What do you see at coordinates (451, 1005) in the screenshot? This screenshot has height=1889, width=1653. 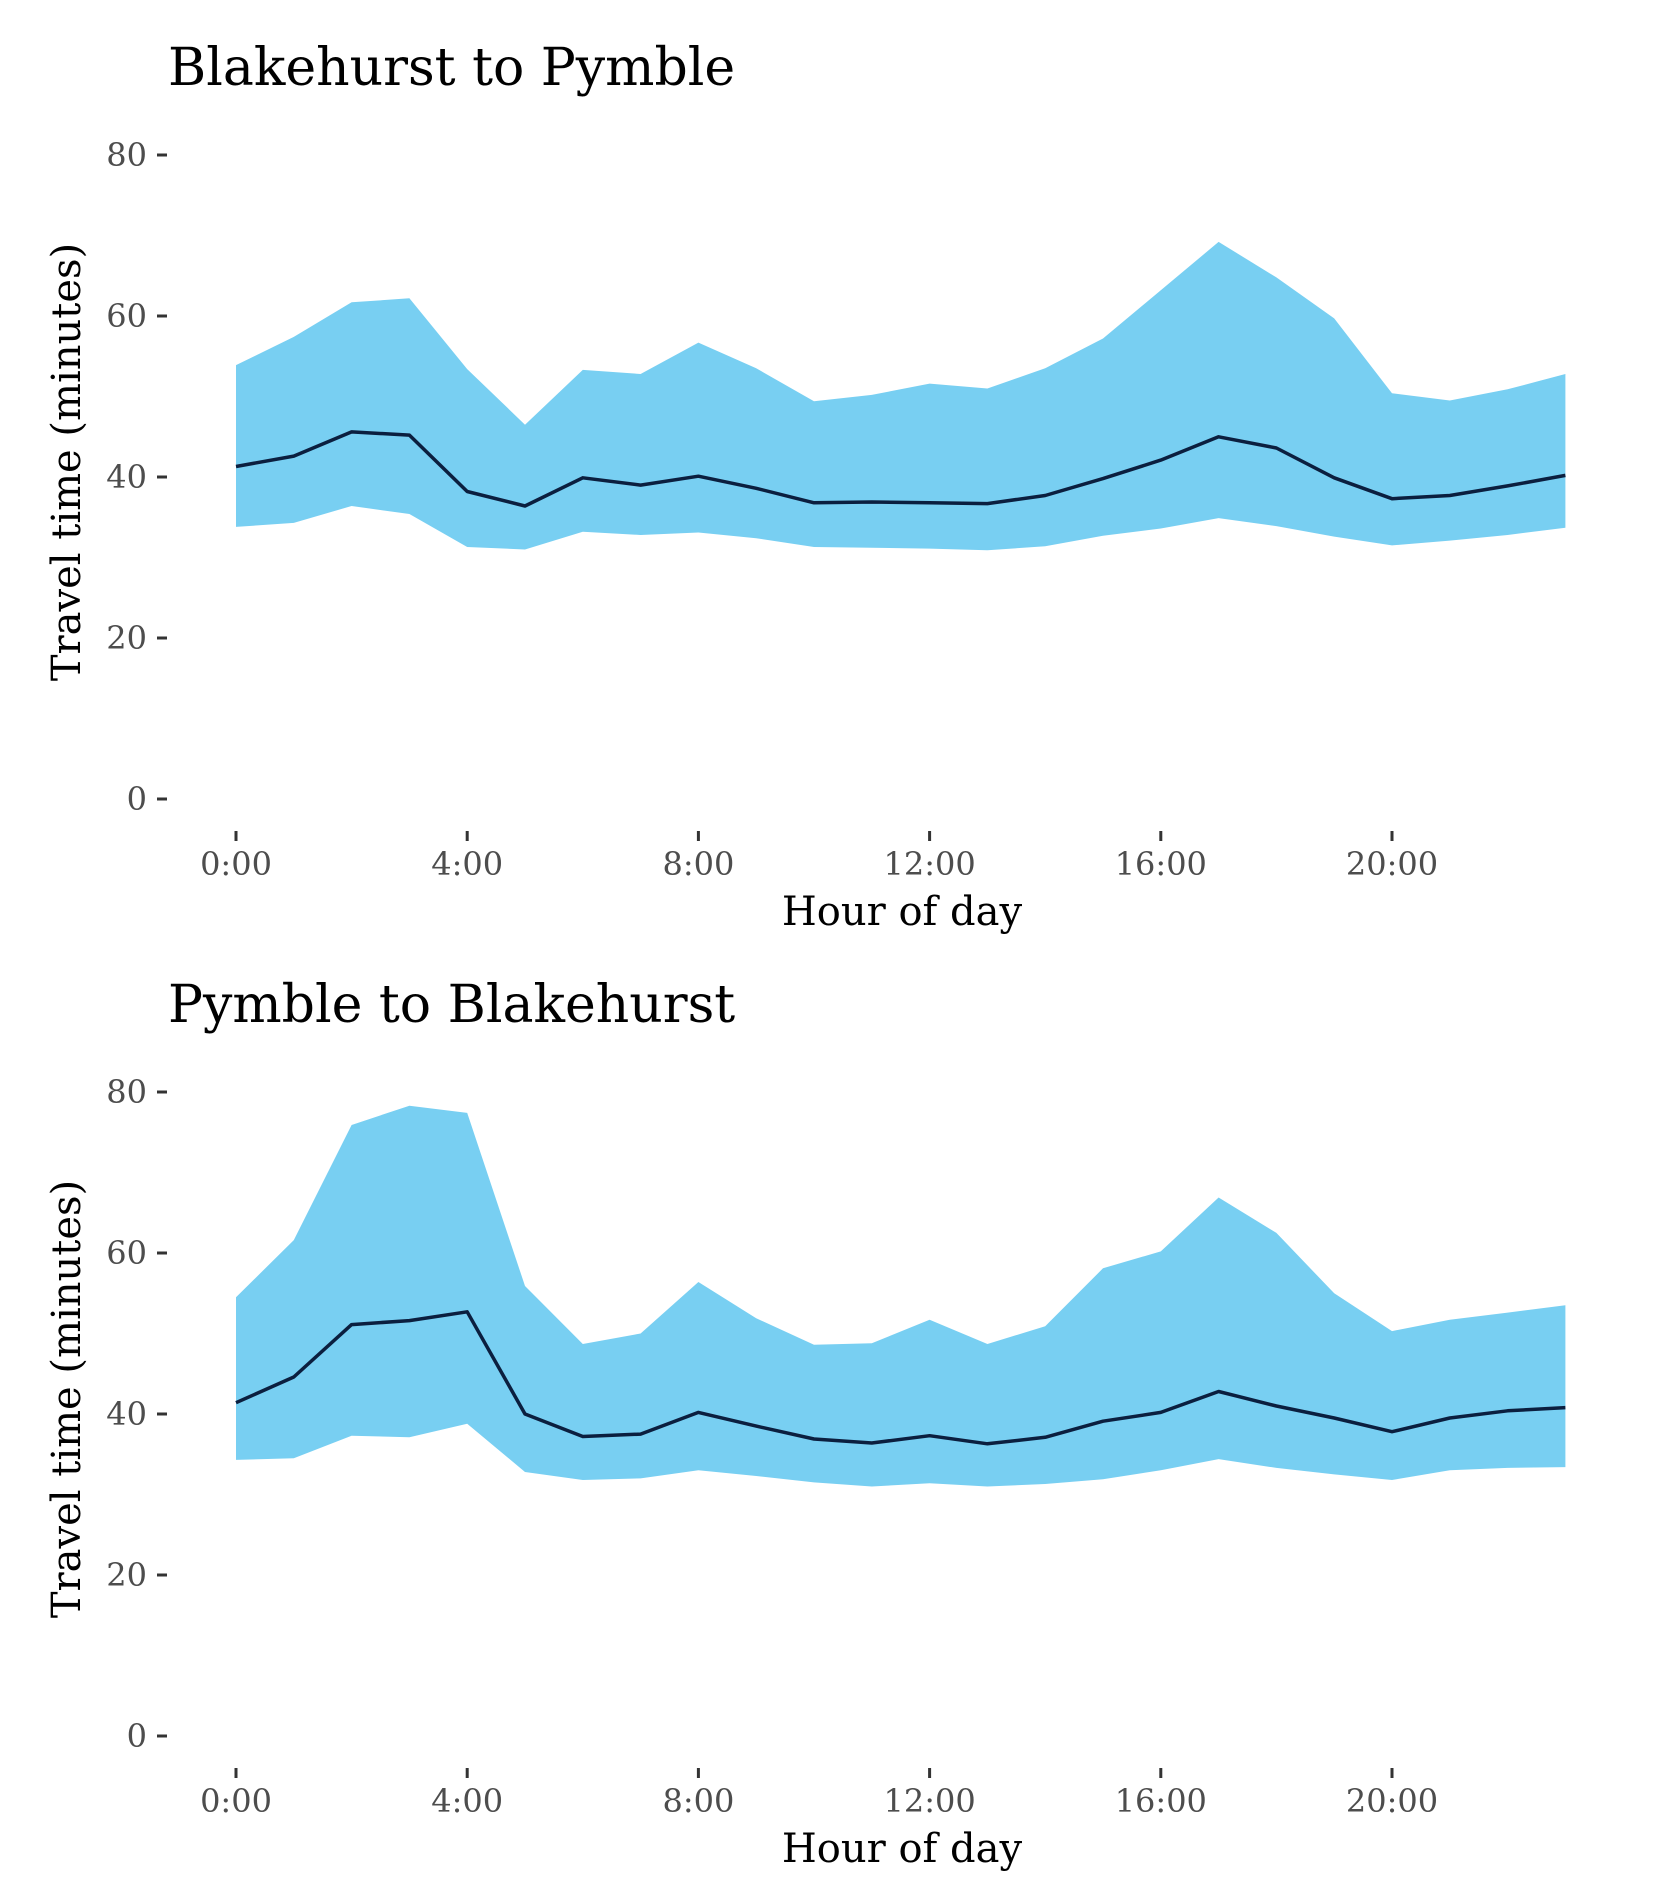 I see `chart-title: Pymble to Blakehurst` at bounding box center [451, 1005].